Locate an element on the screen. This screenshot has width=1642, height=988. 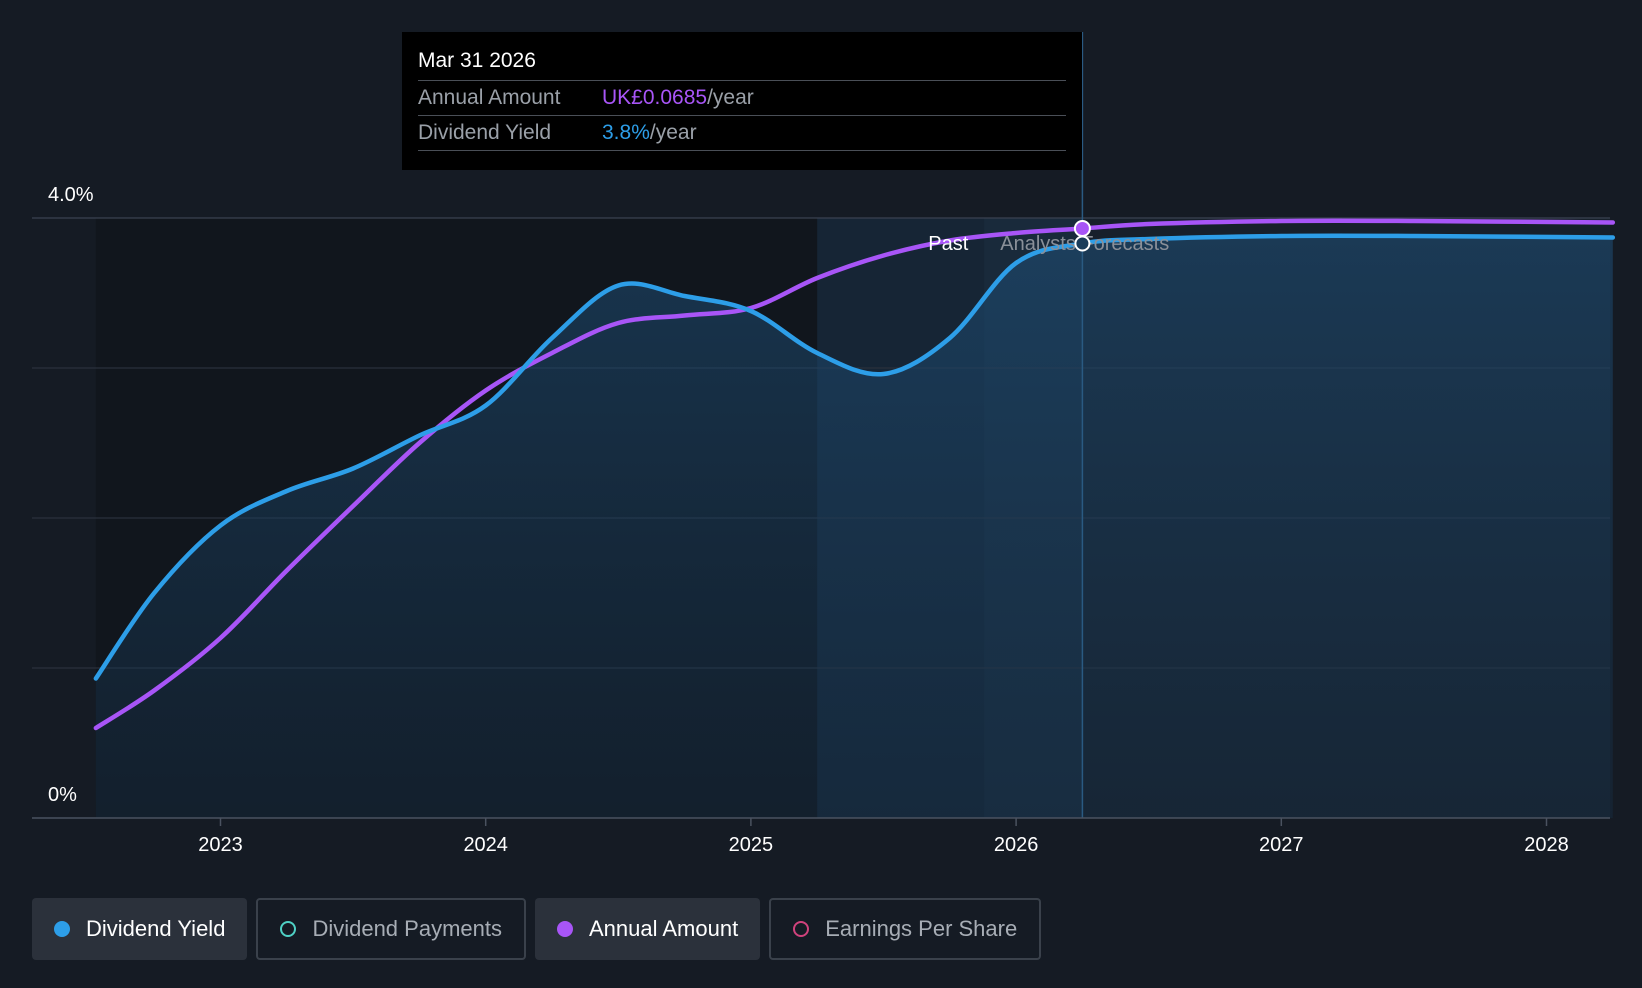
tooltip-label: Annual Amount is located at coordinates (489, 97).